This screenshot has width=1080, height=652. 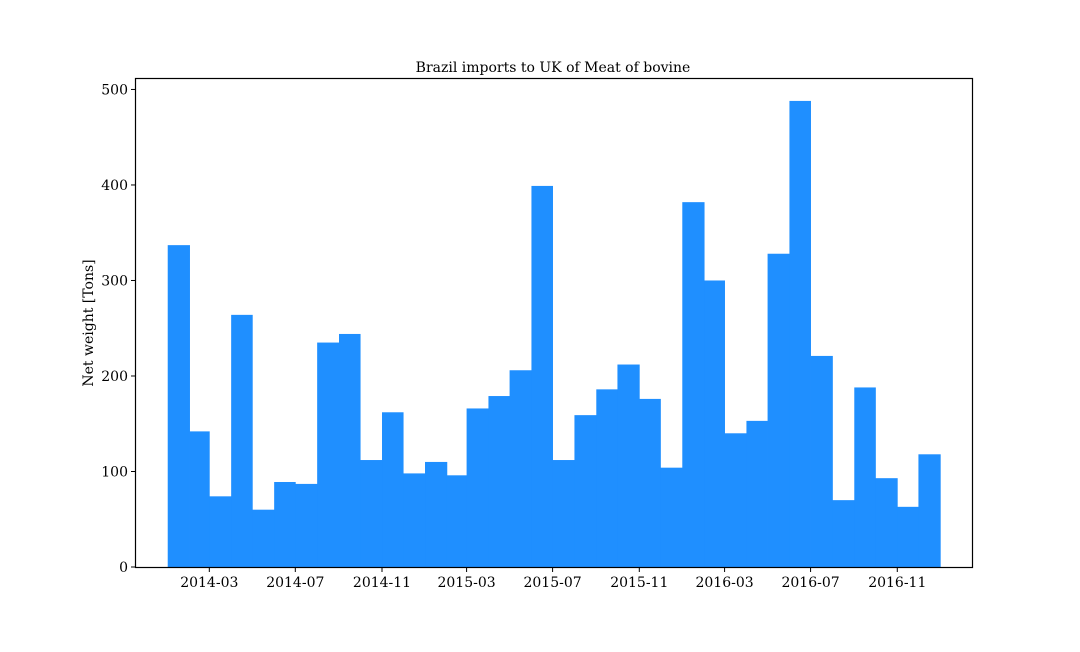 What do you see at coordinates (114, 377) in the screenshot?
I see `y-tick-label: 200` at bounding box center [114, 377].